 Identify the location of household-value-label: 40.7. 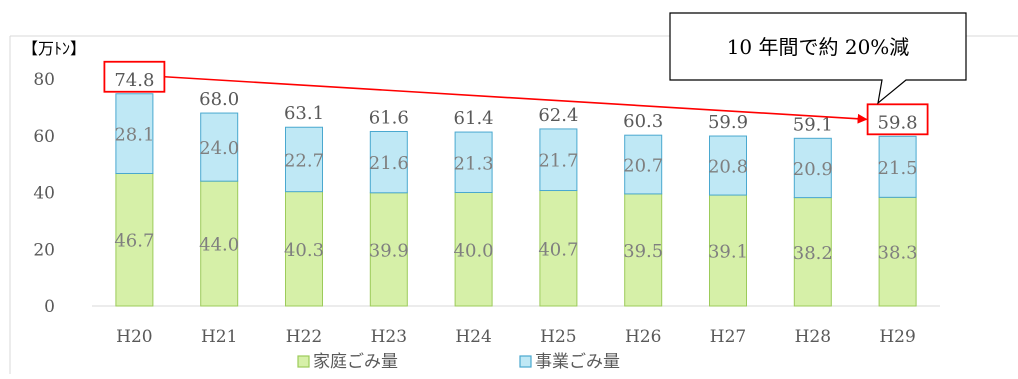
(558, 249).